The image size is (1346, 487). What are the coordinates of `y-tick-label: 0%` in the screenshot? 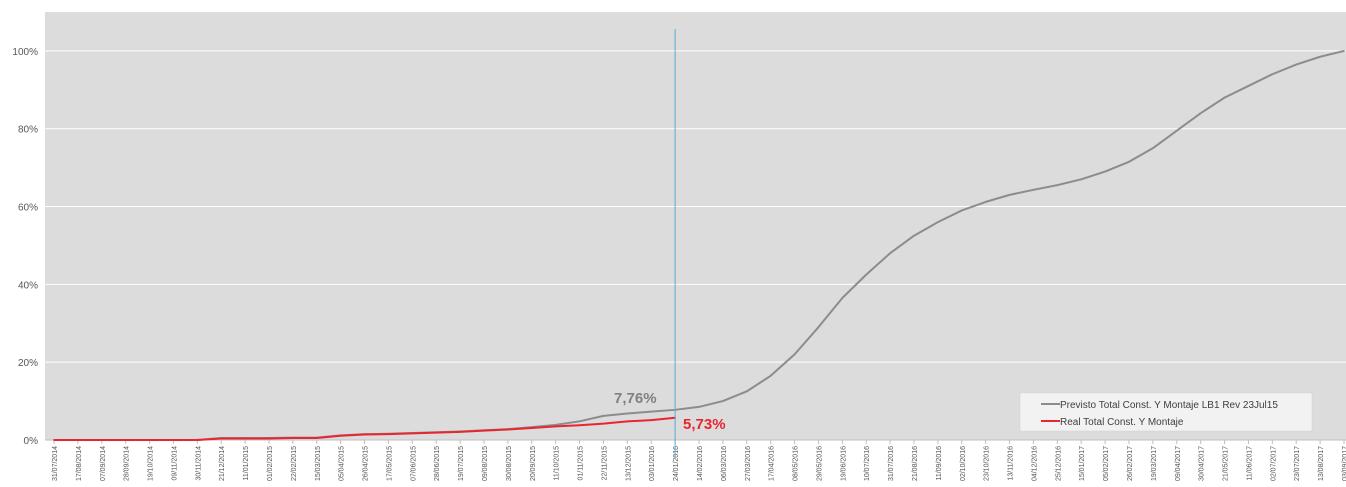 It's located at (31, 441).